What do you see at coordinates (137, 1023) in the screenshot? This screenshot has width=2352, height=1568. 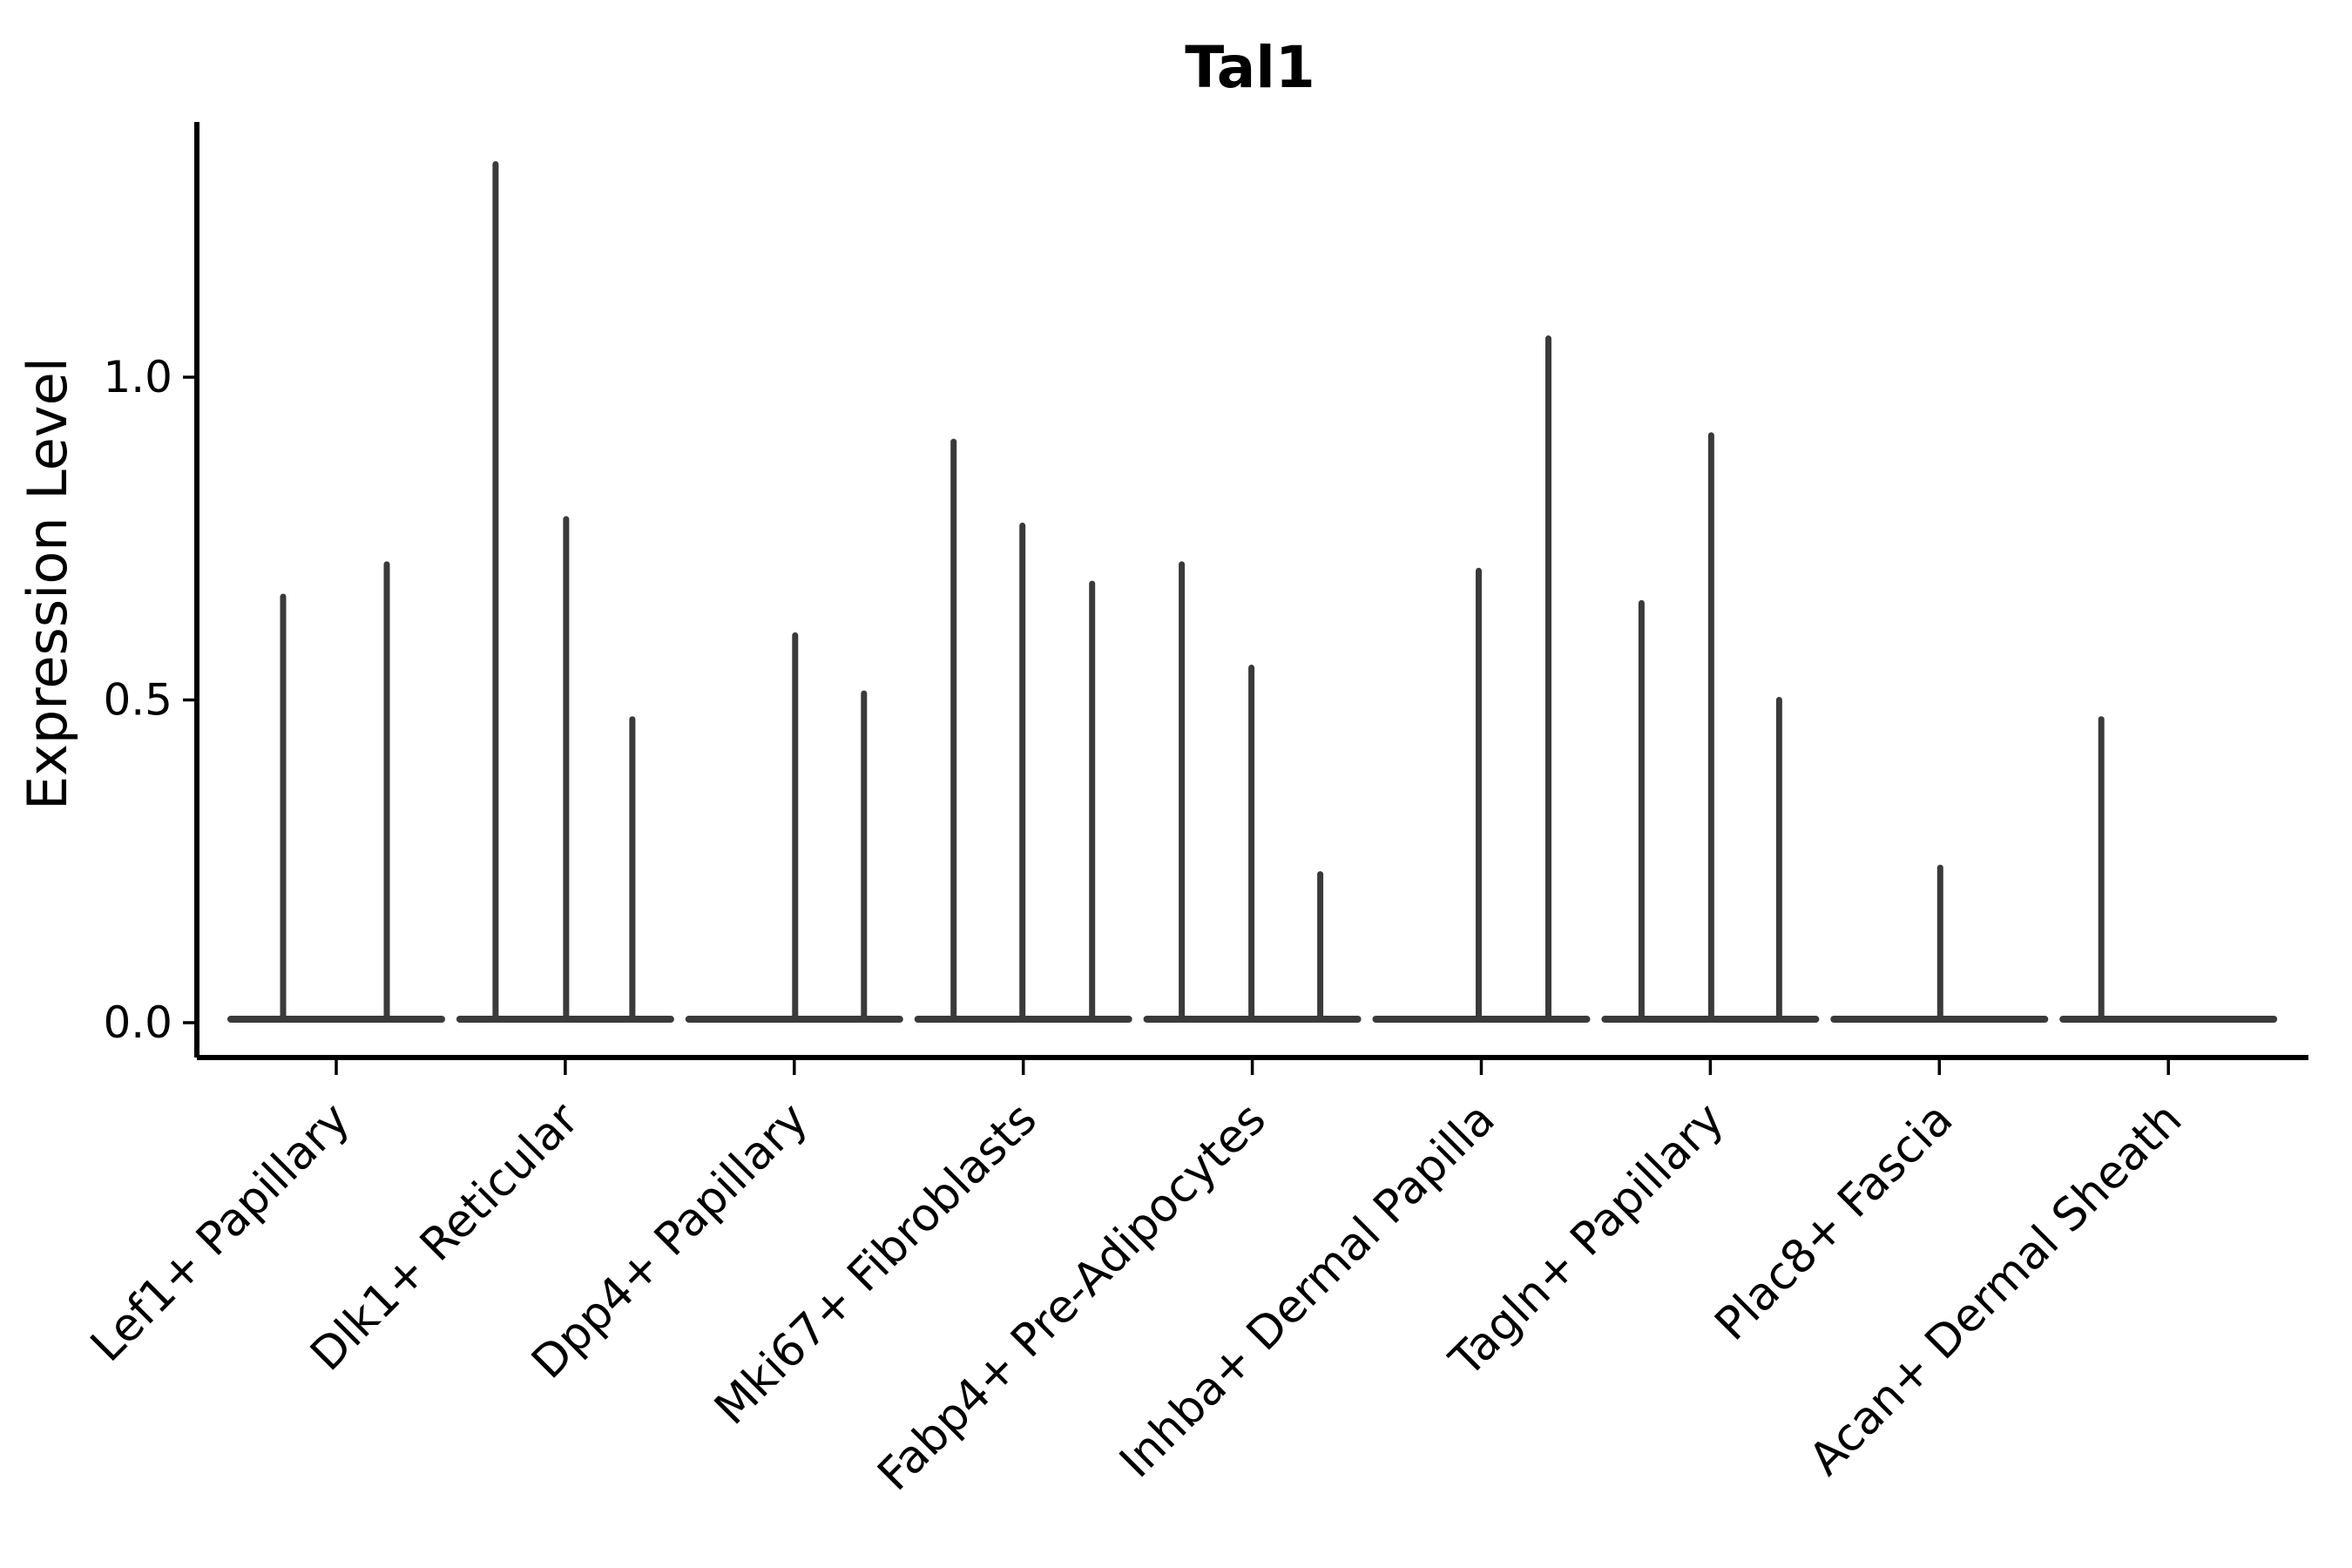 I see `y-tick-label: 0.0` at bounding box center [137, 1023].